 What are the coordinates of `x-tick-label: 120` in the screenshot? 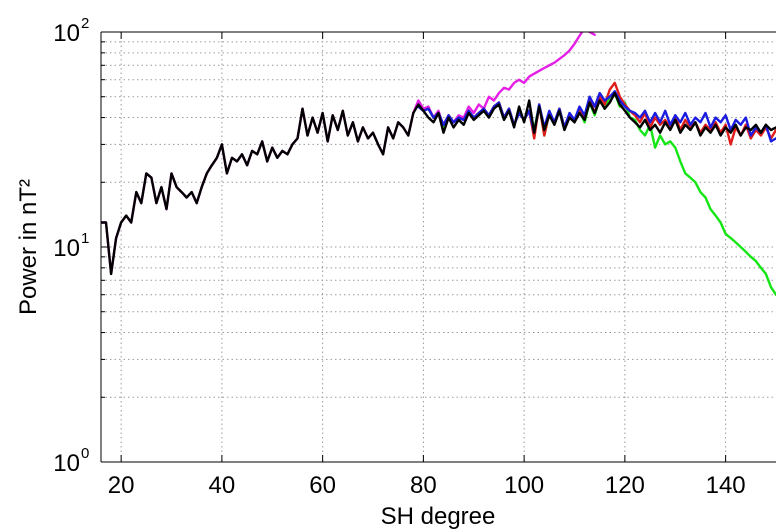 It's located at (625, 485).